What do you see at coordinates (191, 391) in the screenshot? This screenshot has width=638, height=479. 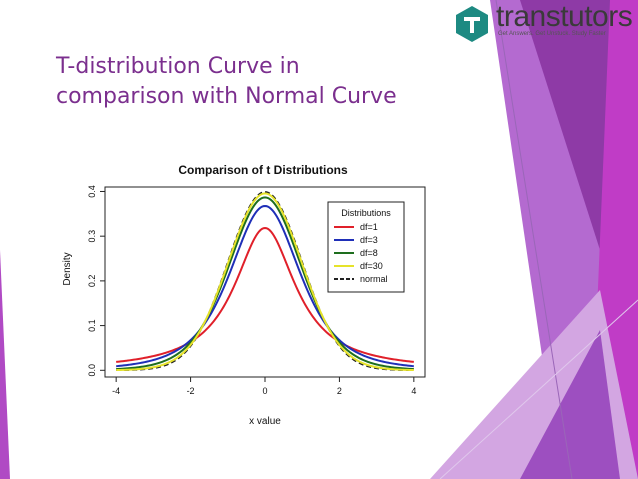 I see `x-tick-label: -2` at bounding box center [191, 391].